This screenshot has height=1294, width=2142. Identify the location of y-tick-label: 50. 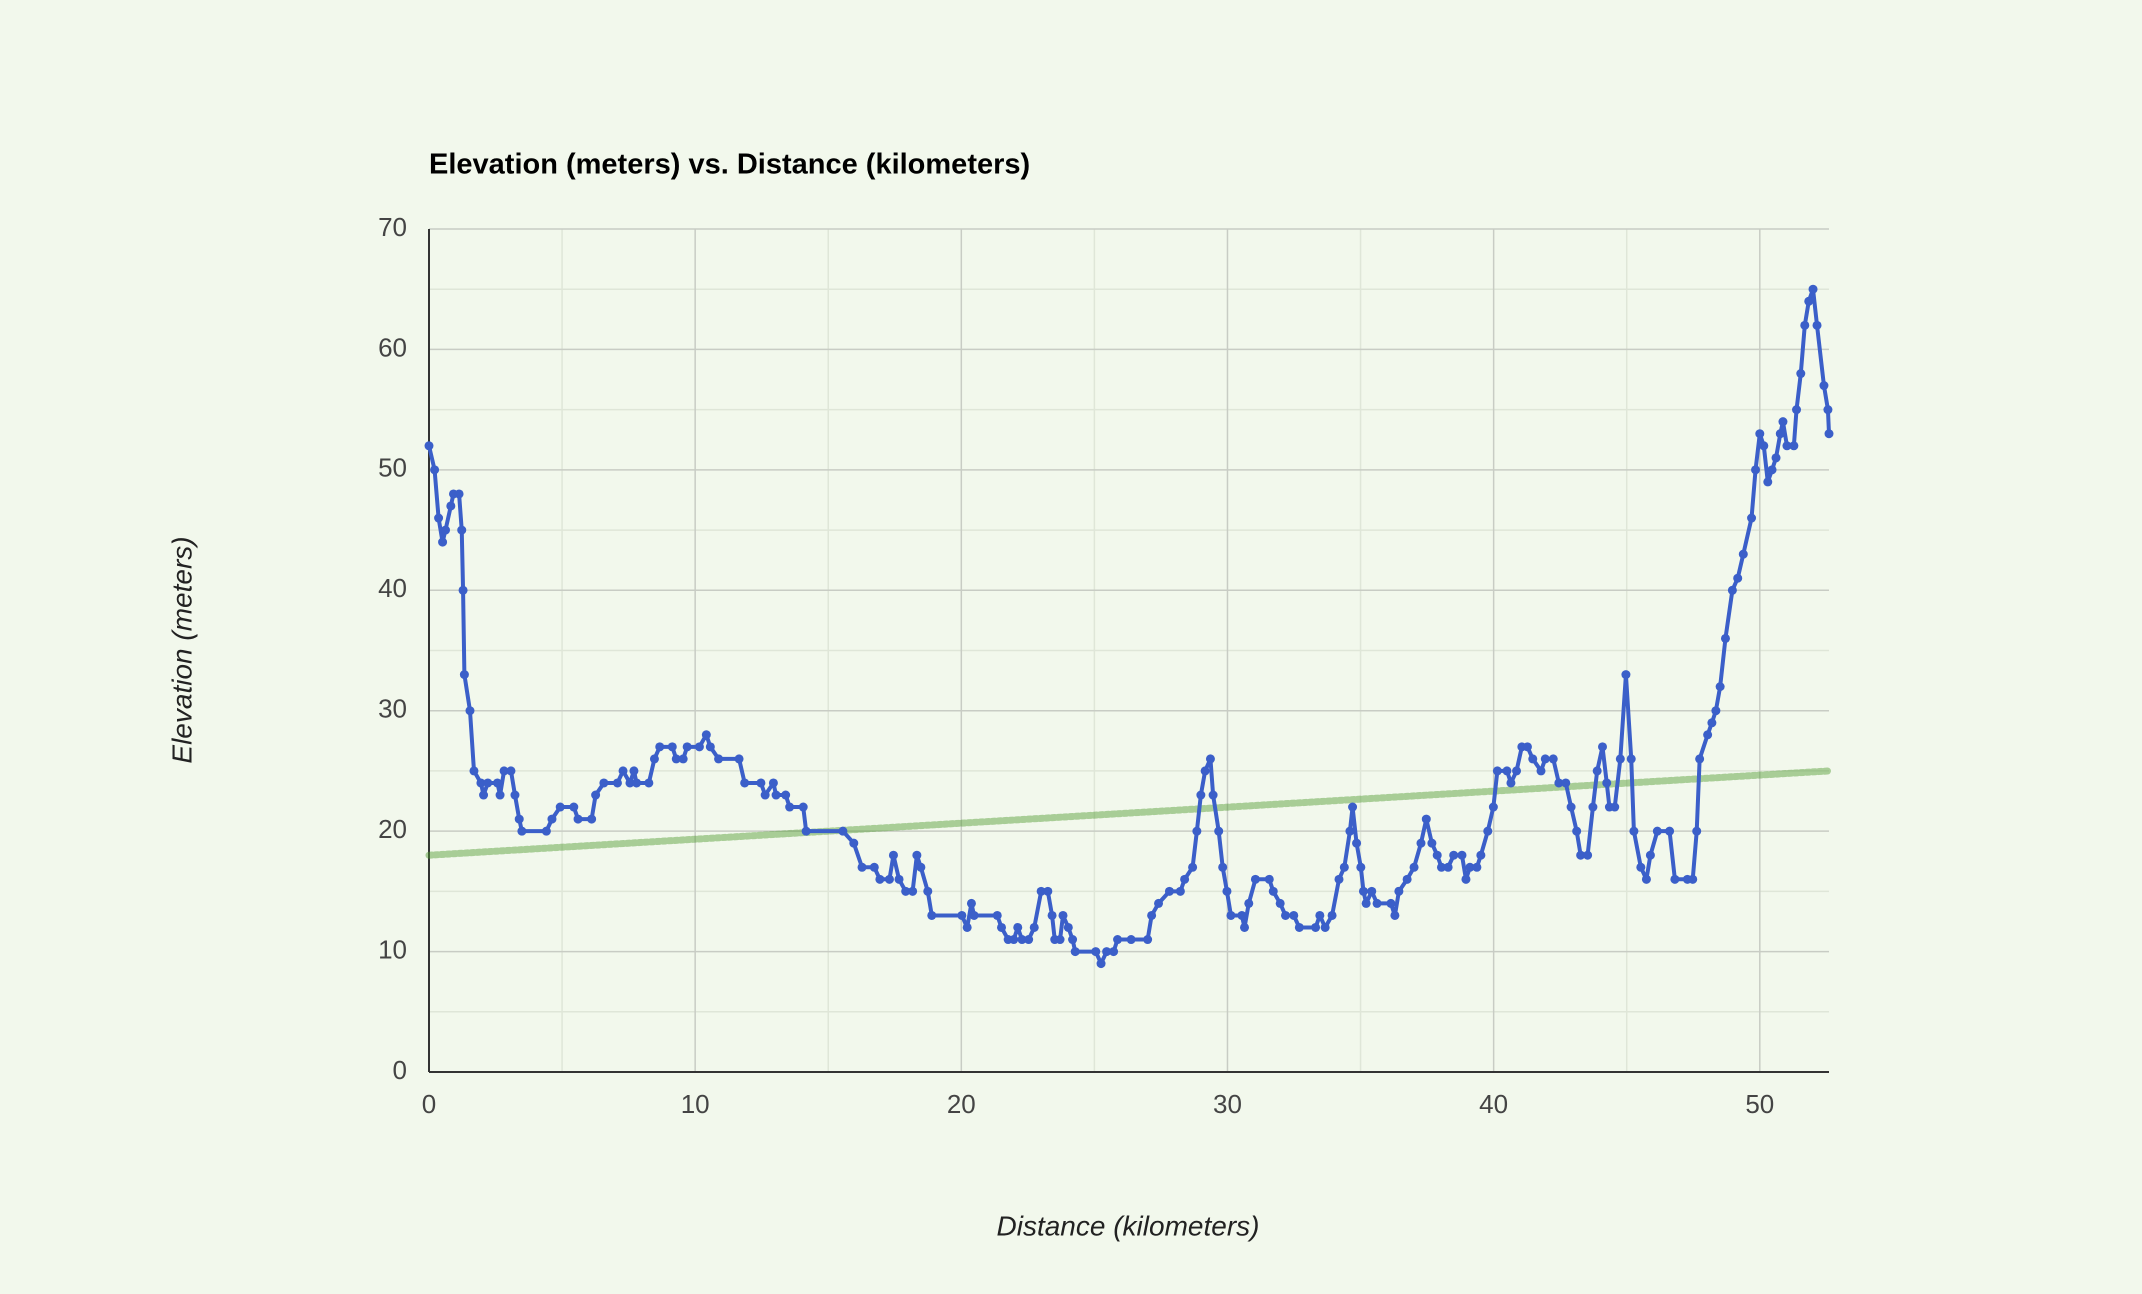
(392, 468).